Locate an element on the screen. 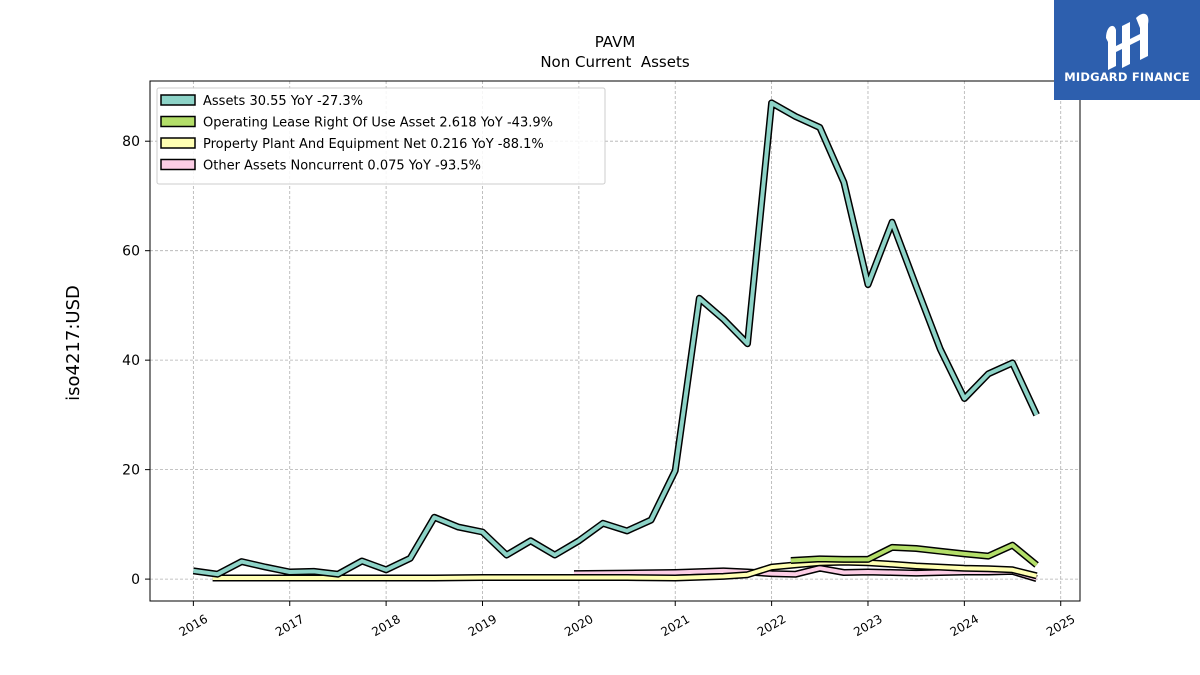  x-tick-label: 2018 is located at coordinates (385, 625).